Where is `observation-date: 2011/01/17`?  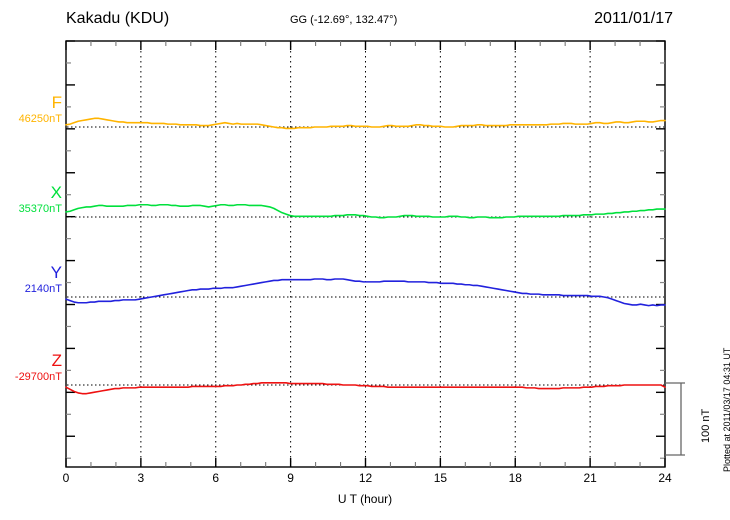
observation-date: 2011/01/17 is located at coordinates (633, 18).